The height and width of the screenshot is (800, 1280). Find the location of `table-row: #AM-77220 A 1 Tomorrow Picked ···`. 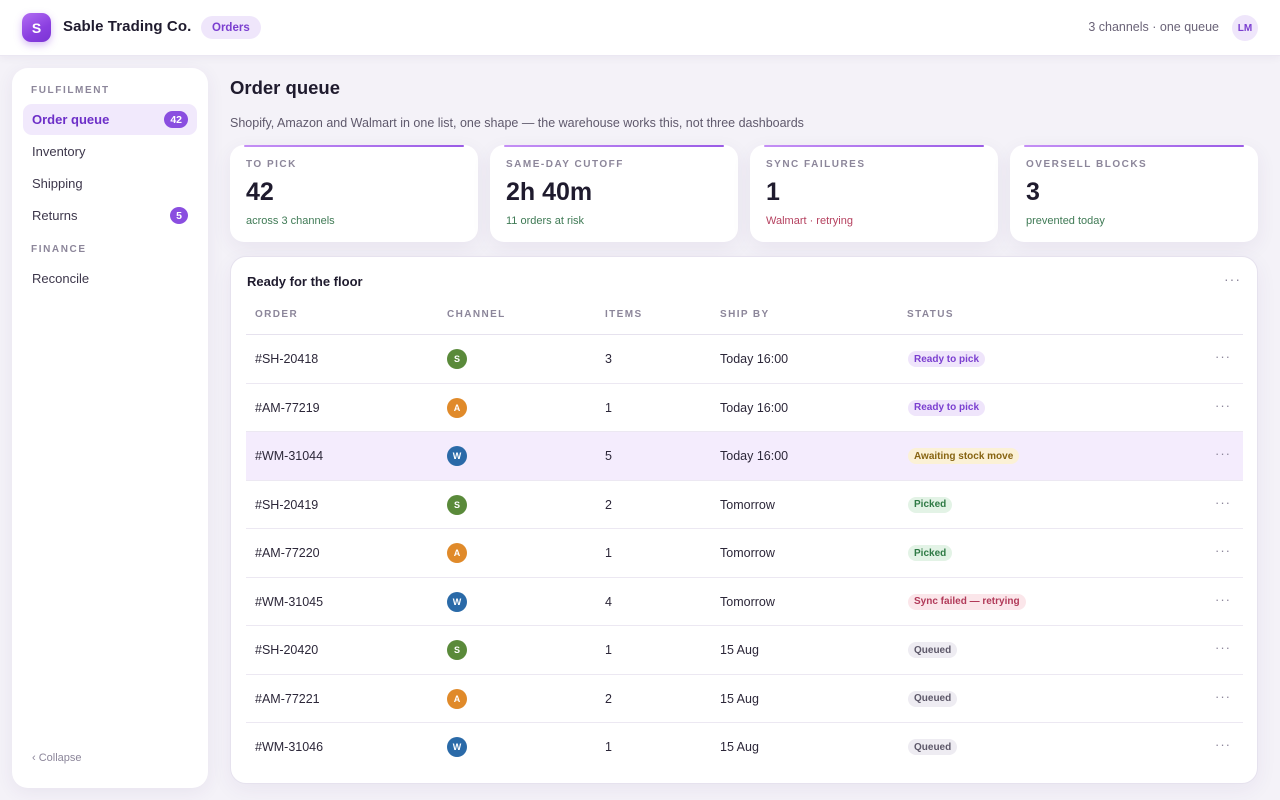

table-row: #AM-77220 A 1 Tomorrow Picked ··· is located at coordinates (744, 553).